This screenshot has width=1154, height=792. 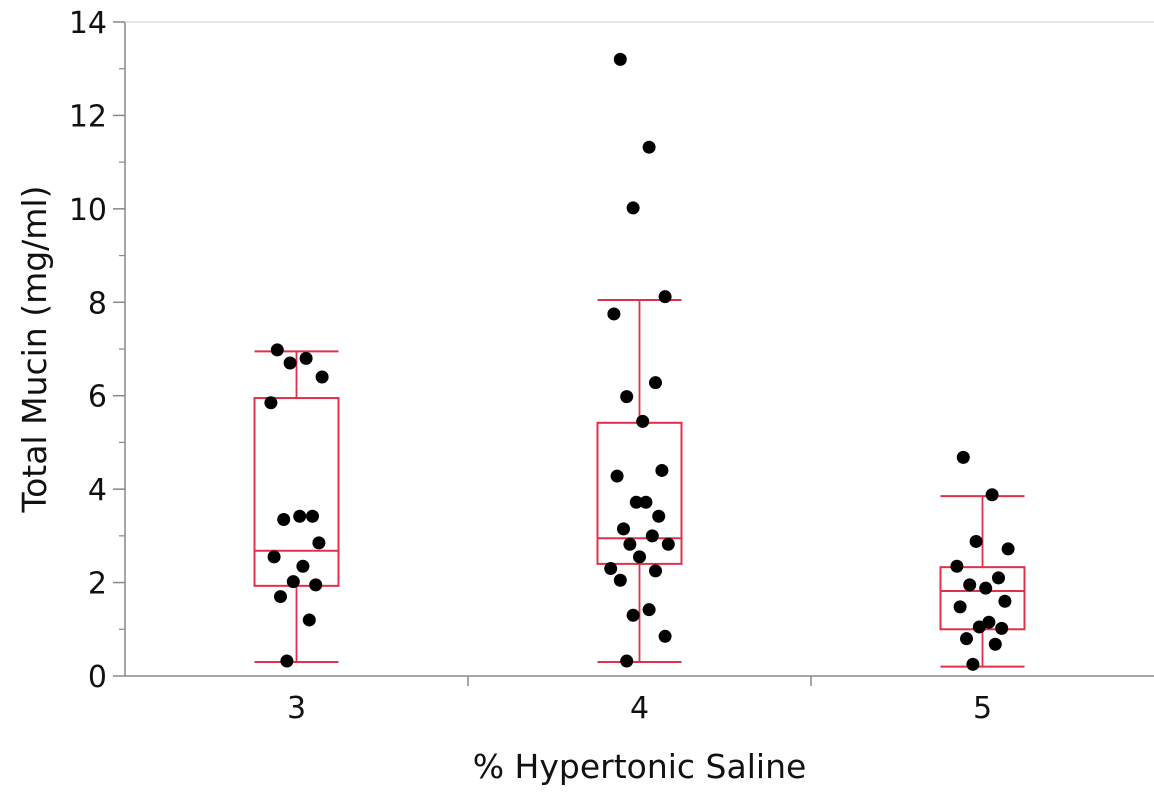 I want to click on y-tick-label: 8, so click(x=97, y=303).